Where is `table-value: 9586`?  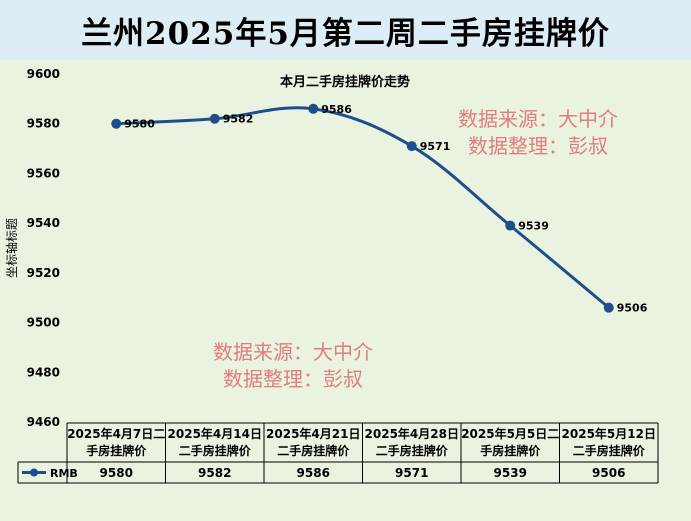 table-value: 9586 is located at coordinates (313, 473).